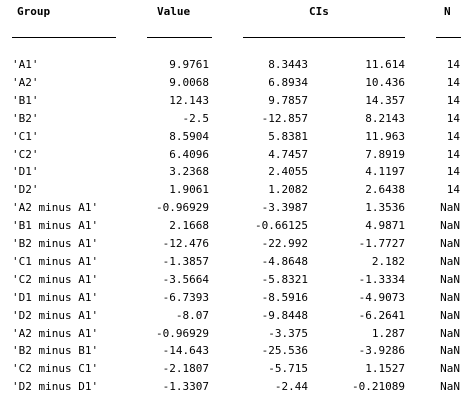 The image size is (475, 403). I want to click on header-rule-n, so click(448, 37).